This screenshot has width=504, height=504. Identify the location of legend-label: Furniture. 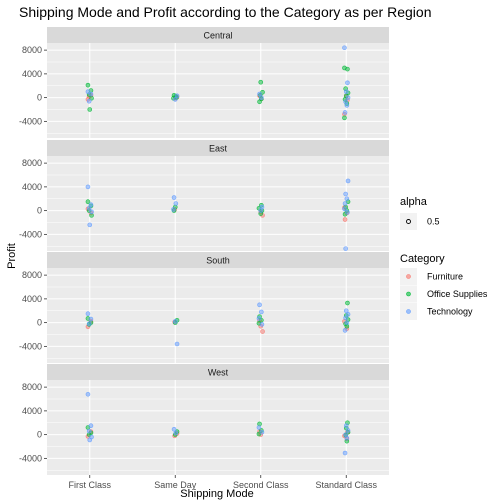
(445, 277).